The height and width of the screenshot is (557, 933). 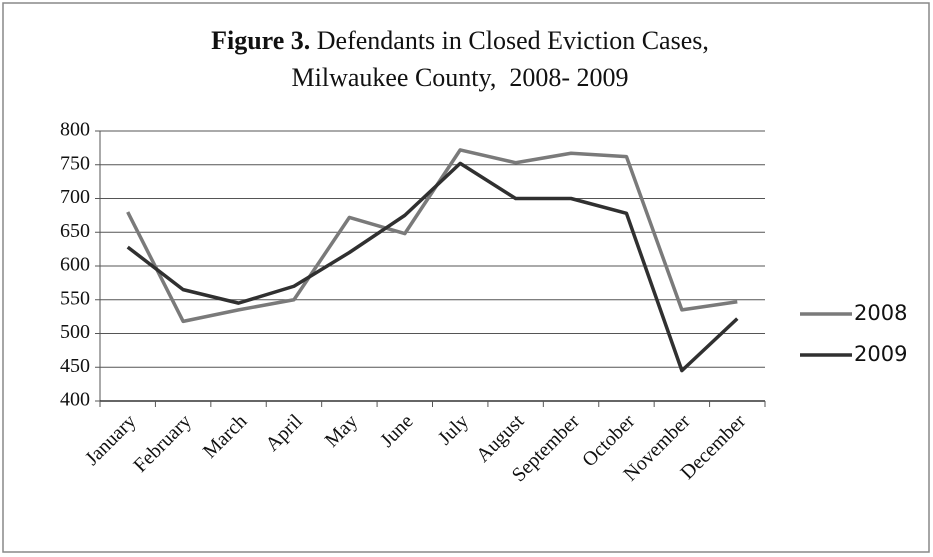 I want to click on x-tick-label: February, so click(x=162, y=443).